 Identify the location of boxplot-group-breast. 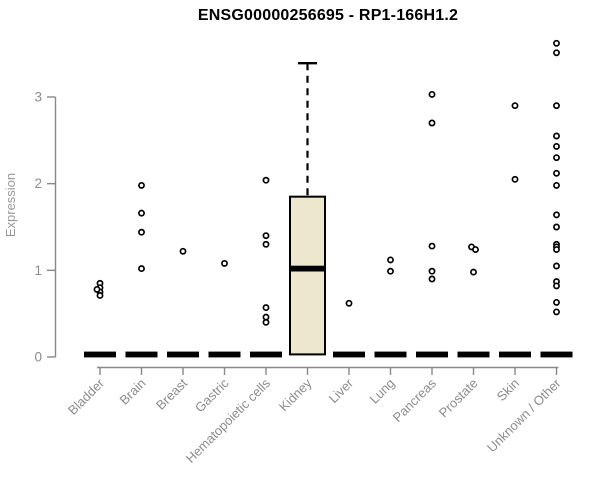
(183, 302).